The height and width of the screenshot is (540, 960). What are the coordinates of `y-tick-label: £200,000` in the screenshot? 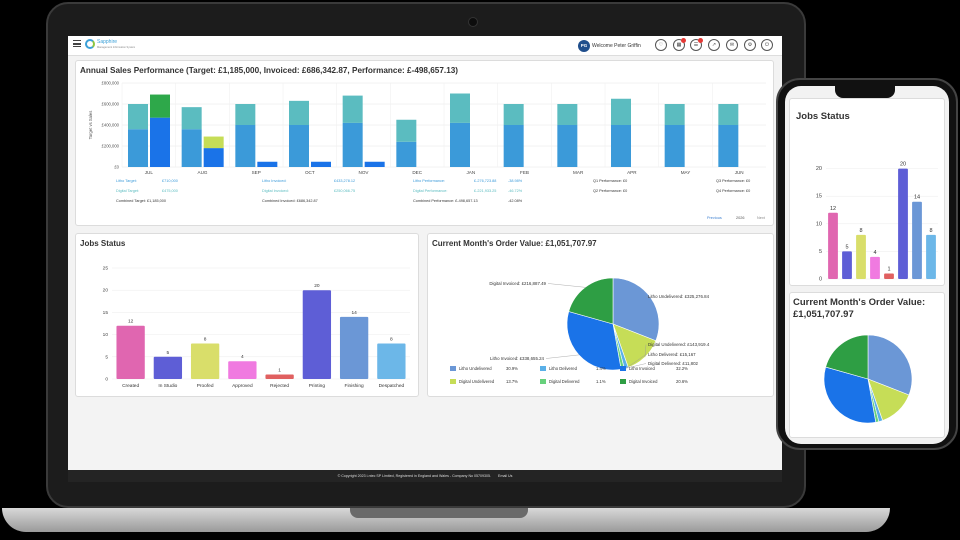 It's located at (111, 146).